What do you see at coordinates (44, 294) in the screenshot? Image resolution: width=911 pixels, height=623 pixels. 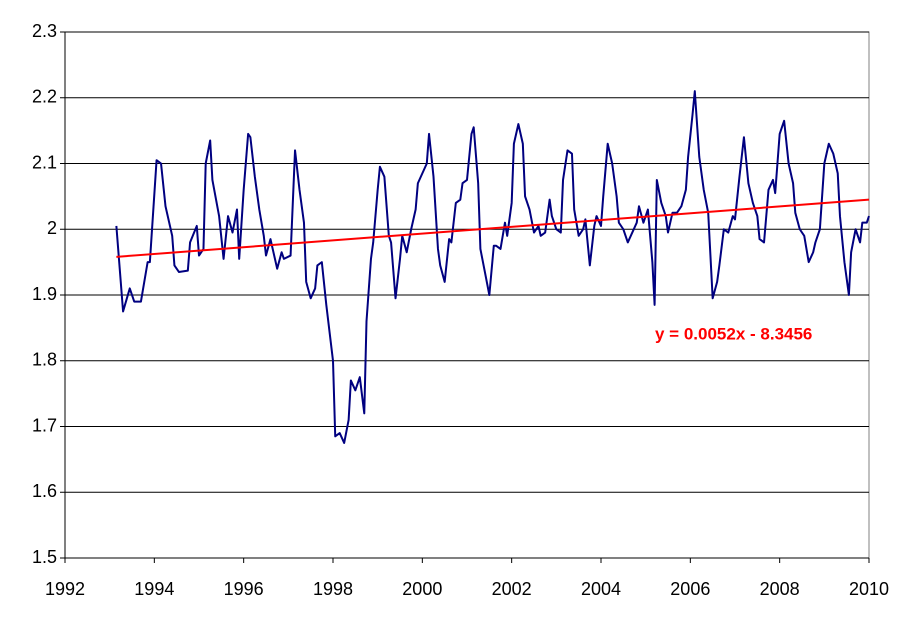 I see `y-tick-label: 1.9` at bounding box center [44, 294].